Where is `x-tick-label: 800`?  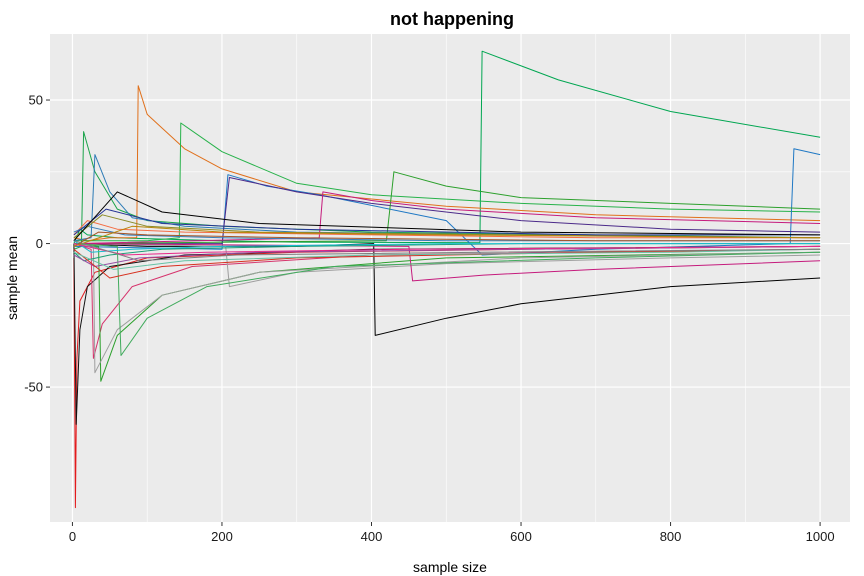 x-tick-label: 800 is located at coordinates (671, 536).